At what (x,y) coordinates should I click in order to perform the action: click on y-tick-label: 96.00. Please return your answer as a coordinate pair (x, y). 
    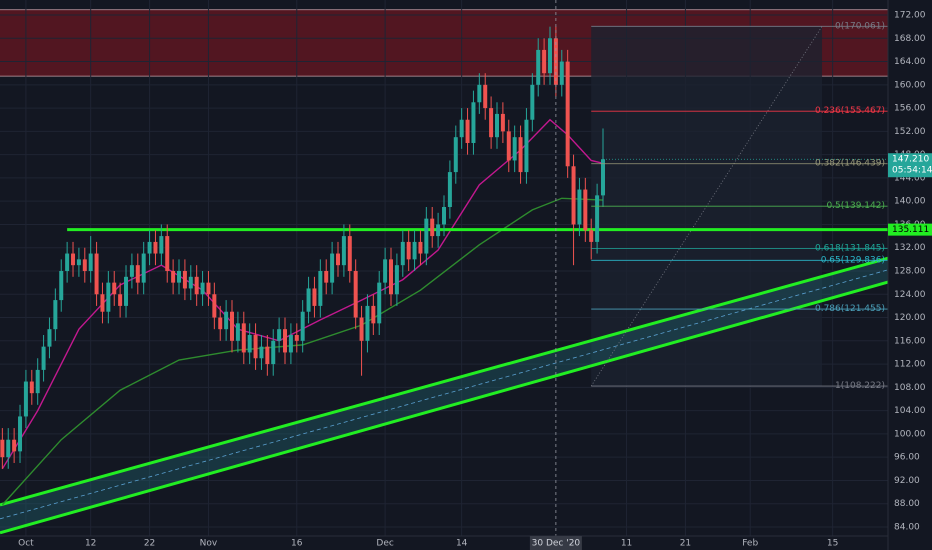
    Looking at the image, I should click on (907, 458).